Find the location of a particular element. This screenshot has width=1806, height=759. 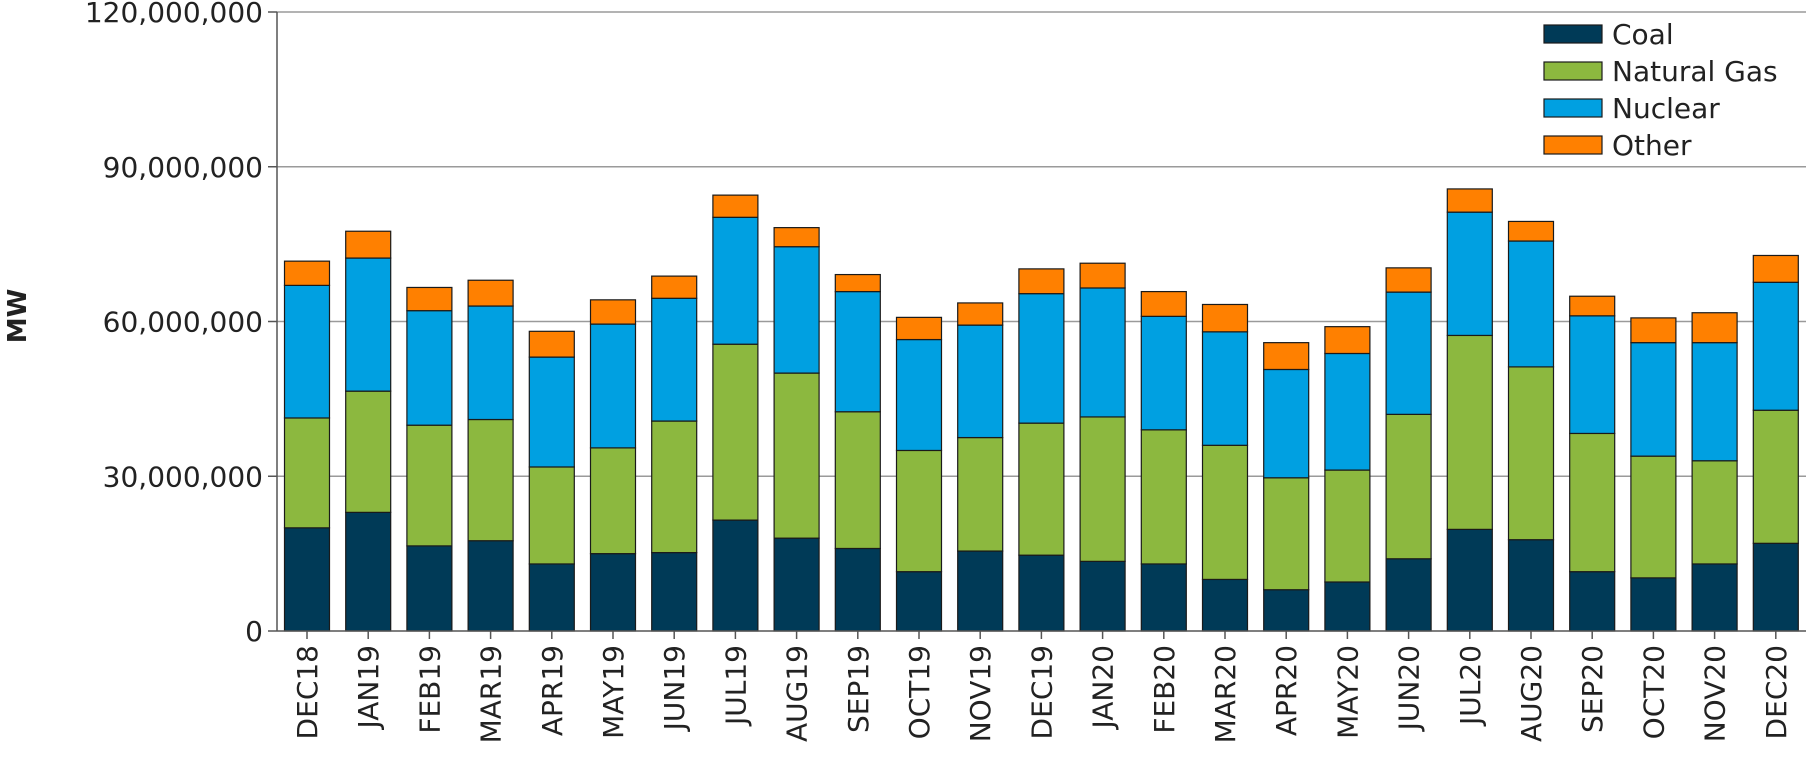

x-tick-label: DEC18 is located at coordinates (307, 692).